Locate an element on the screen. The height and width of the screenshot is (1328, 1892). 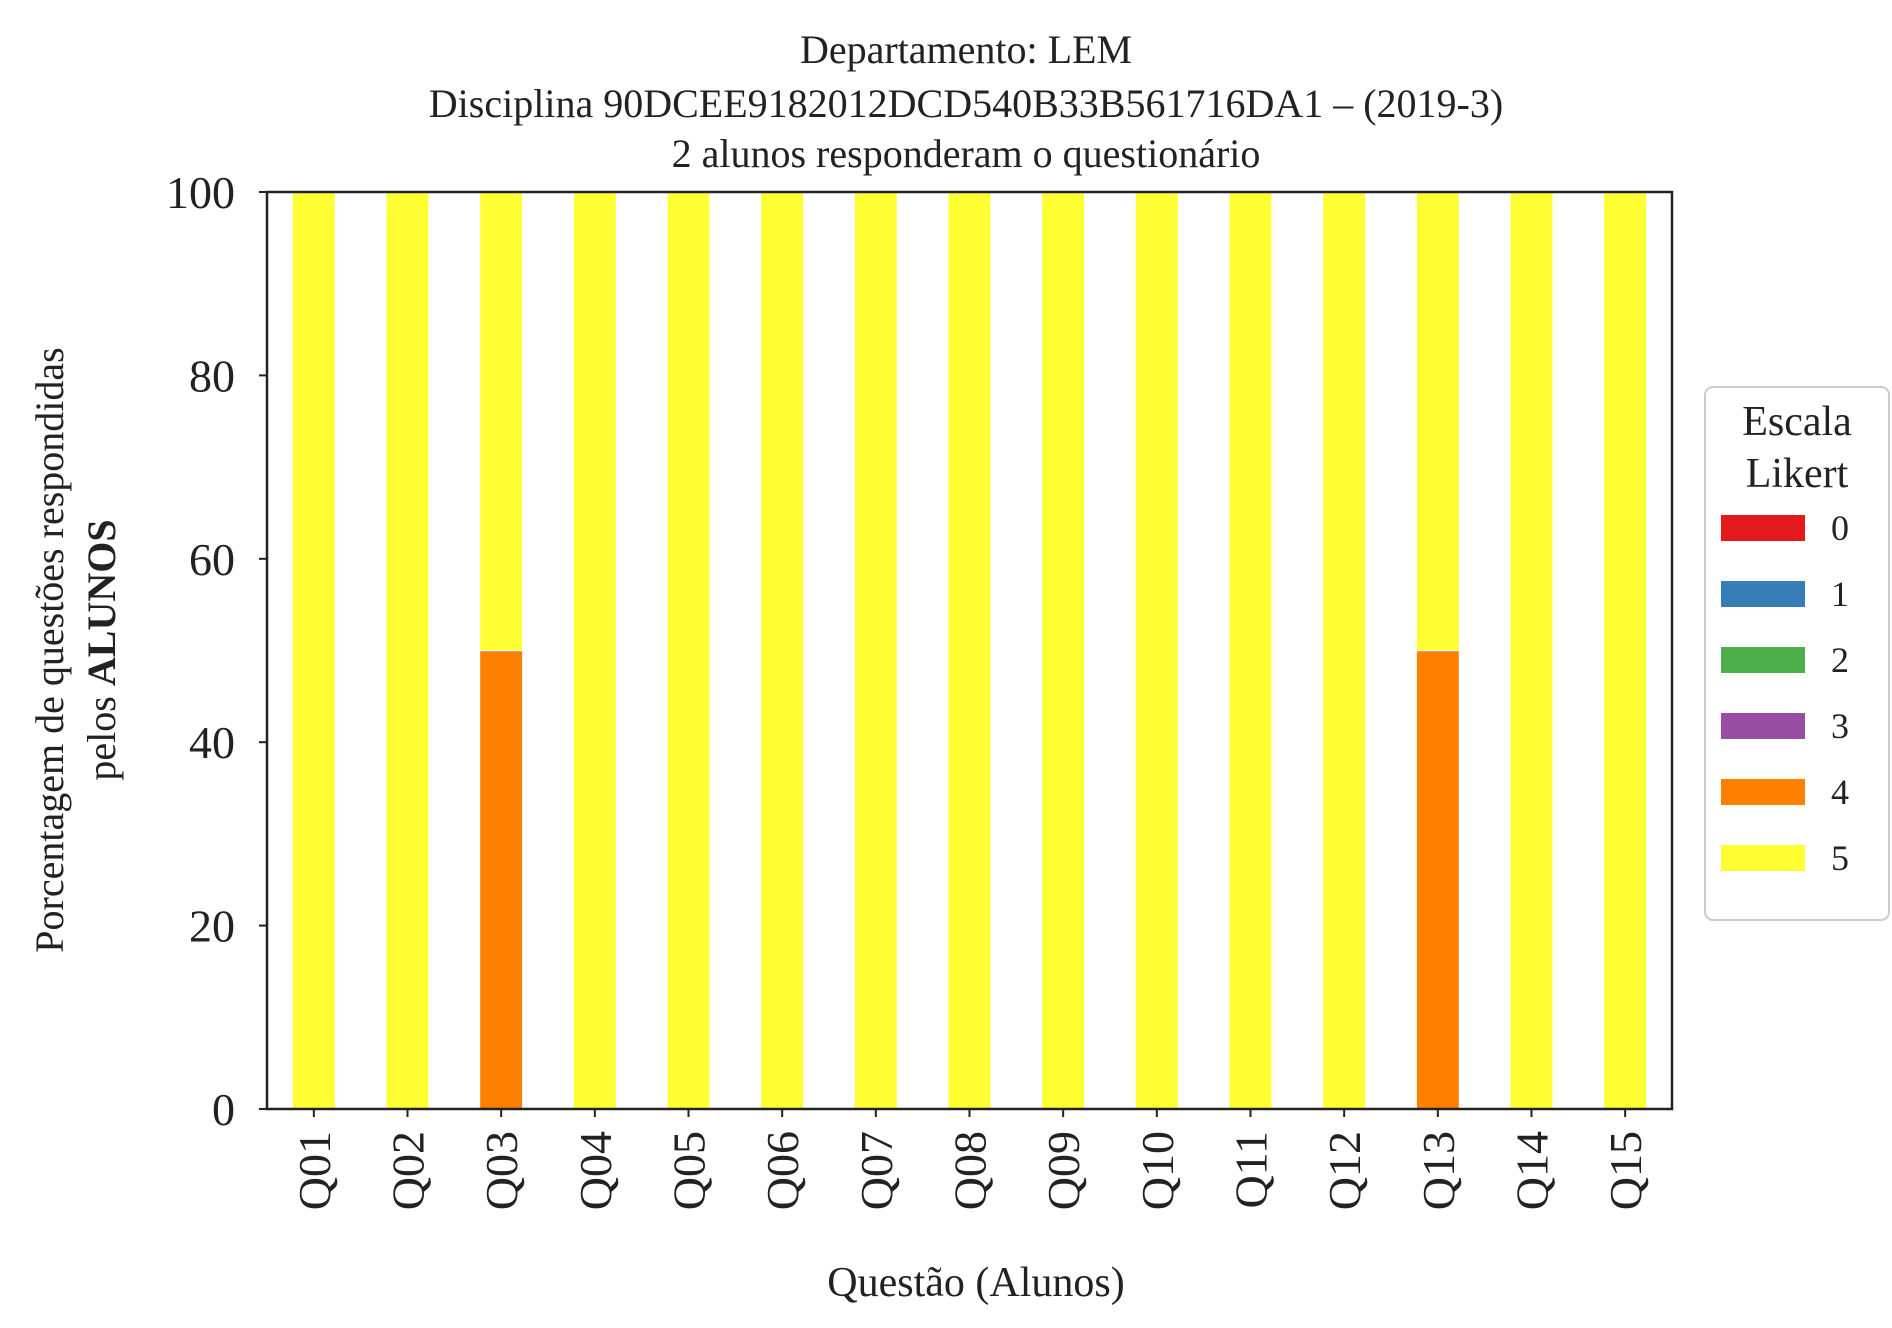
x-tick-label: Q02 is located at coordinates (408, 1170).